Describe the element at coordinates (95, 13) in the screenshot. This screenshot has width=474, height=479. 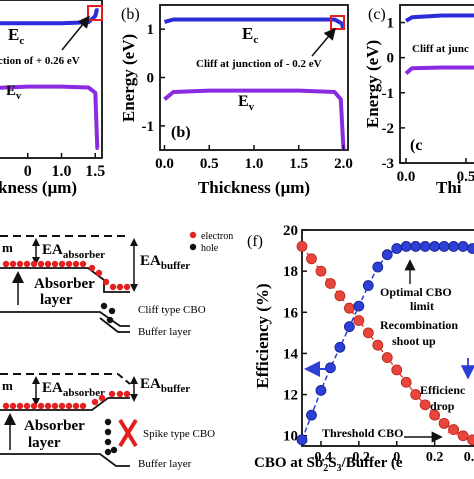
I see `highlight-box` at that location.